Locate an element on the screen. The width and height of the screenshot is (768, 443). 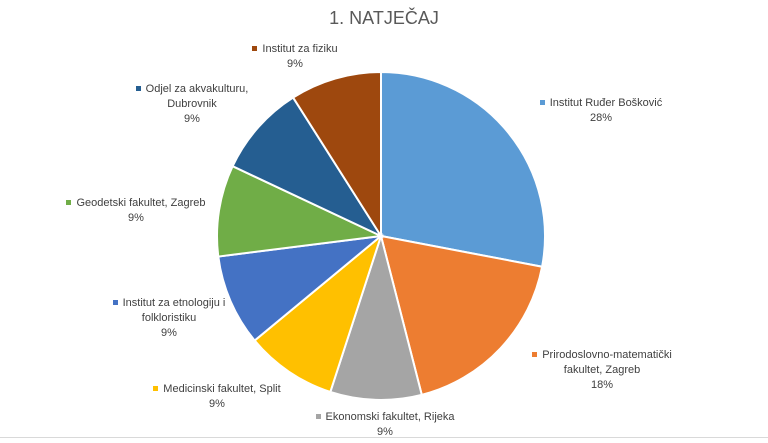
slice-label: Institut Ruđer Bošković 28% is located at coordinates (601, 111).